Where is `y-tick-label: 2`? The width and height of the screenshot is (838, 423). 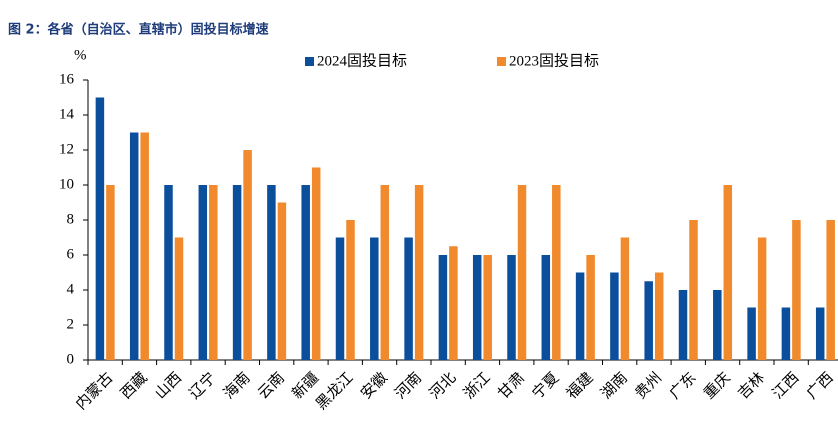 y-tick-label: 2 is located at coordinates (71, 324).